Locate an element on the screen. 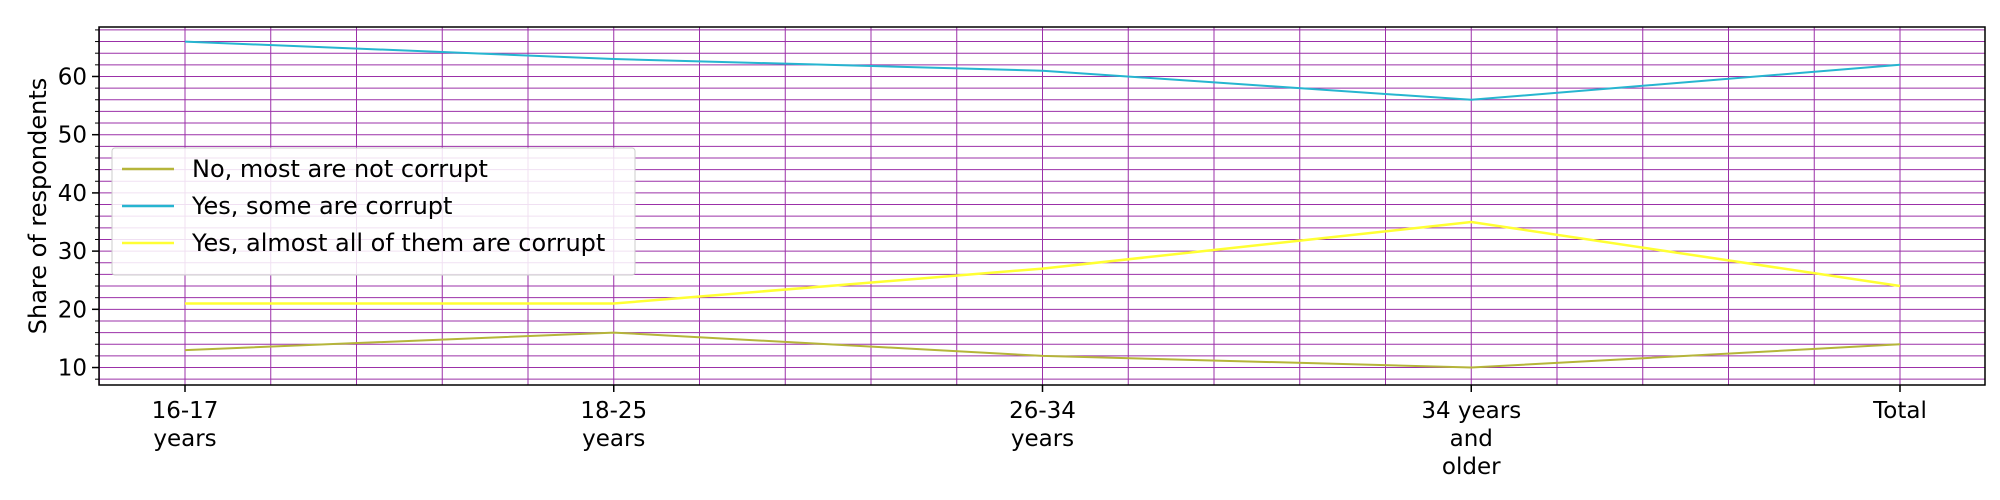 This screenshot has height=500, width=2000. y-tick-label: 10 is located at coordinates (72, 369).